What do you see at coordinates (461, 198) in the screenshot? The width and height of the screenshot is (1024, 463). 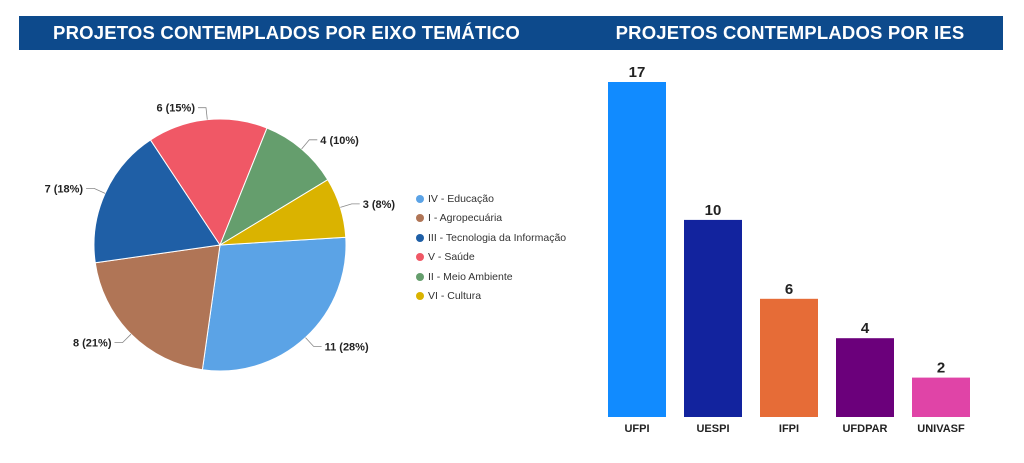 I see `legend-label: IV - Educação` at bounding box center [461, 198].